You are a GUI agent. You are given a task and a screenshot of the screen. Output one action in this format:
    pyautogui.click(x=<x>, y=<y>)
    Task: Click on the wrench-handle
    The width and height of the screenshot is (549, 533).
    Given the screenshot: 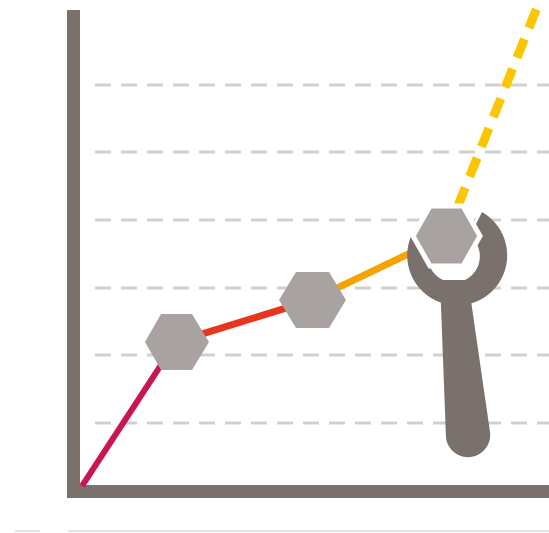 What is the action you would take?
    pyautogui.click(x=465, y=369)
    